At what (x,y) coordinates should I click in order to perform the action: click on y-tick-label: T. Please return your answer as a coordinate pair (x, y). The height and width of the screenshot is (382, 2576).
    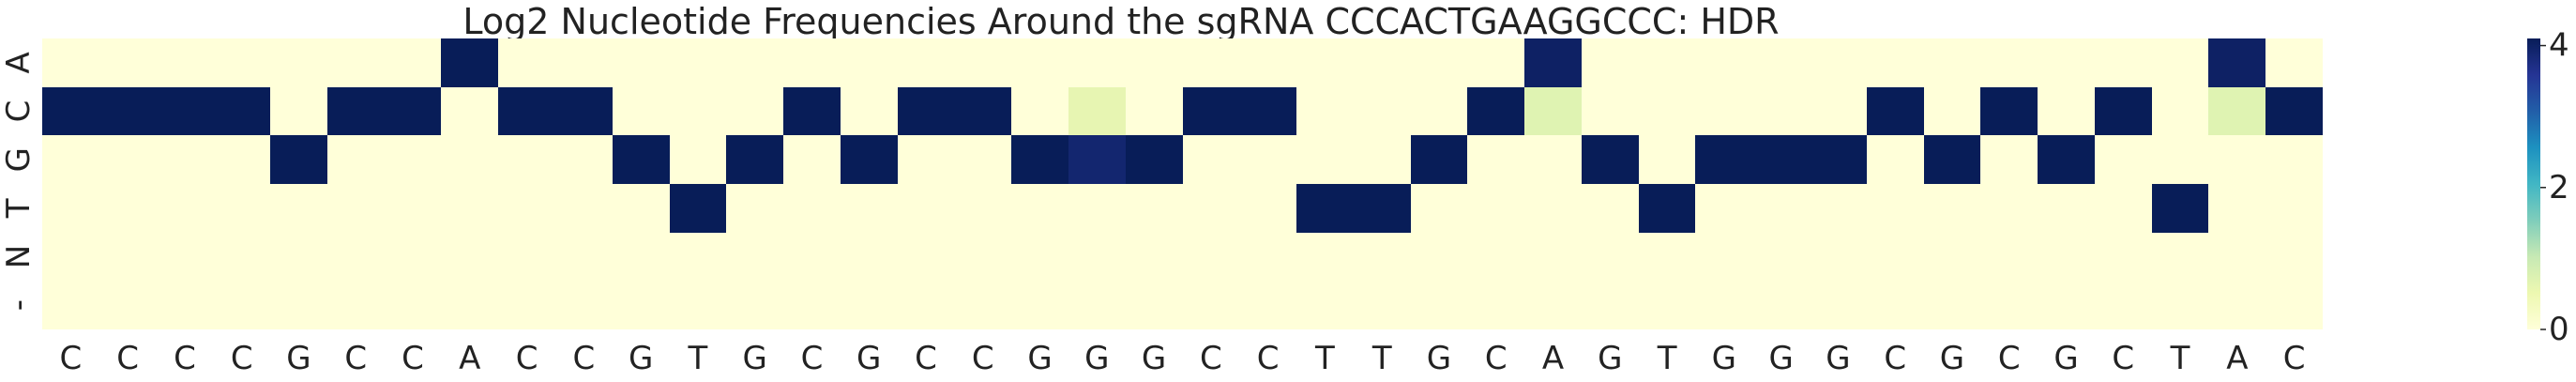
    Looking at the image, I should click on (19, 208).